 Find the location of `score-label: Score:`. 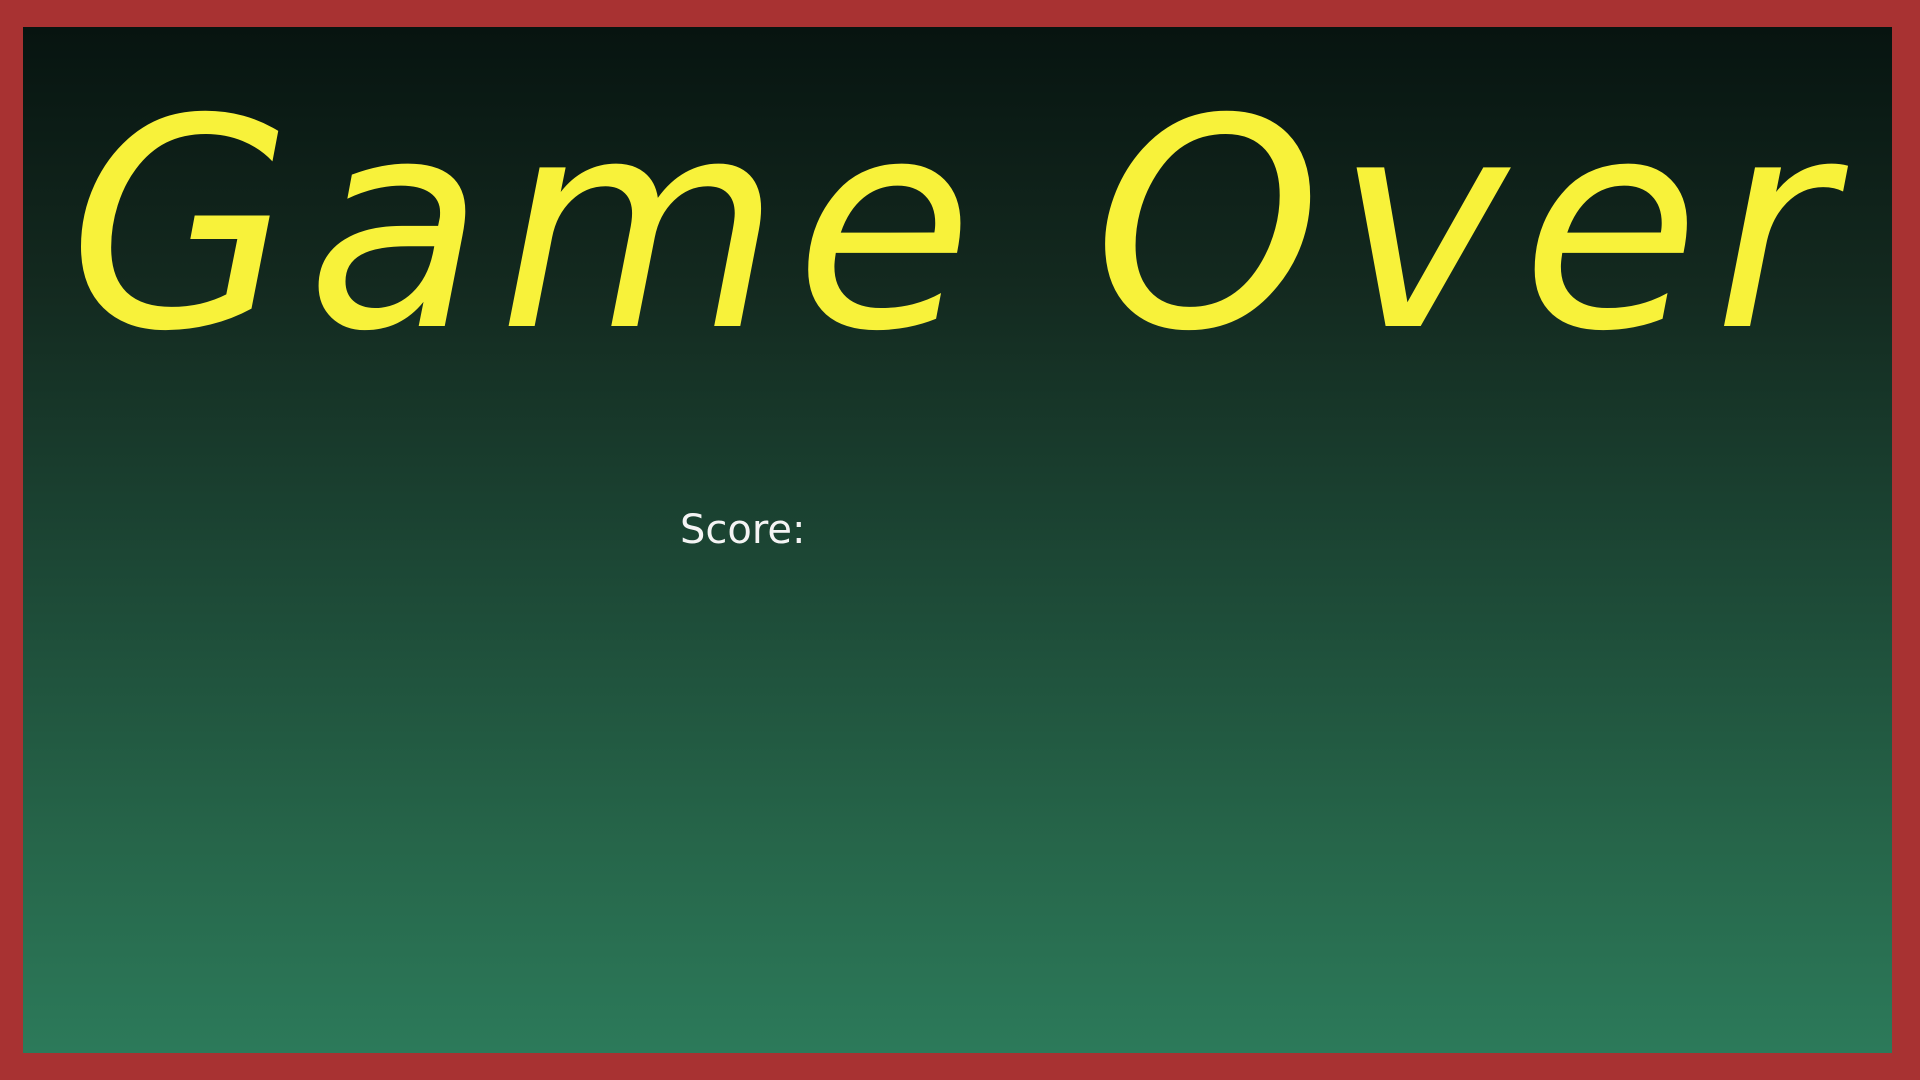

score-label: Score: is located at coordinates (743, 530).